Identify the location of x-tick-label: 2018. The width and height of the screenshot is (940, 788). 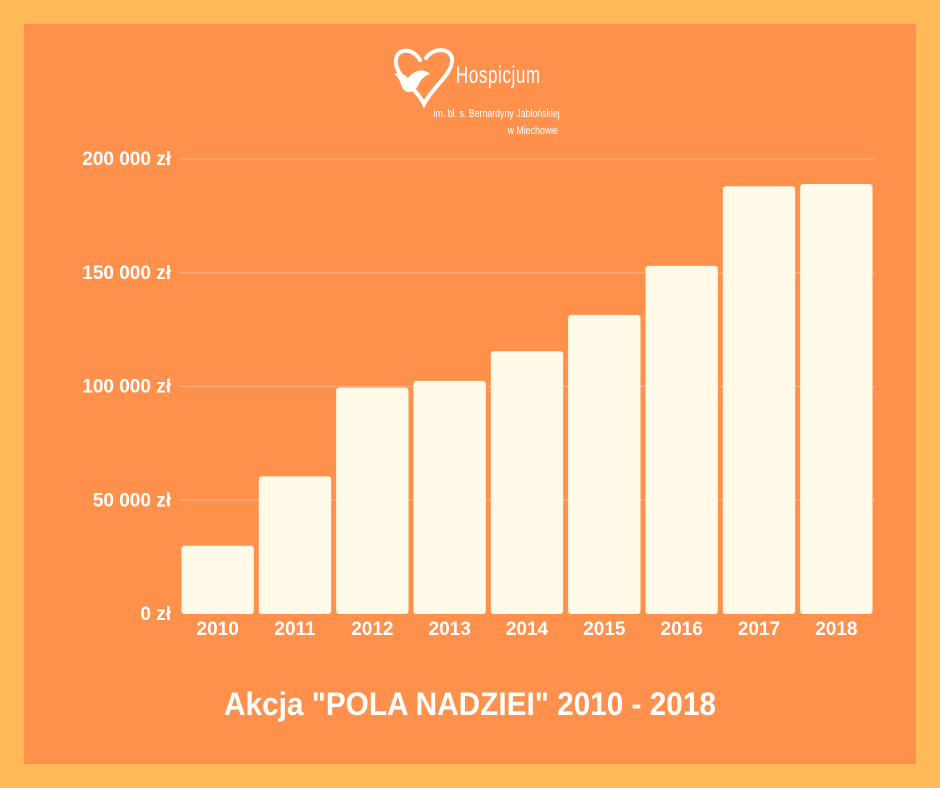
(836, 629).